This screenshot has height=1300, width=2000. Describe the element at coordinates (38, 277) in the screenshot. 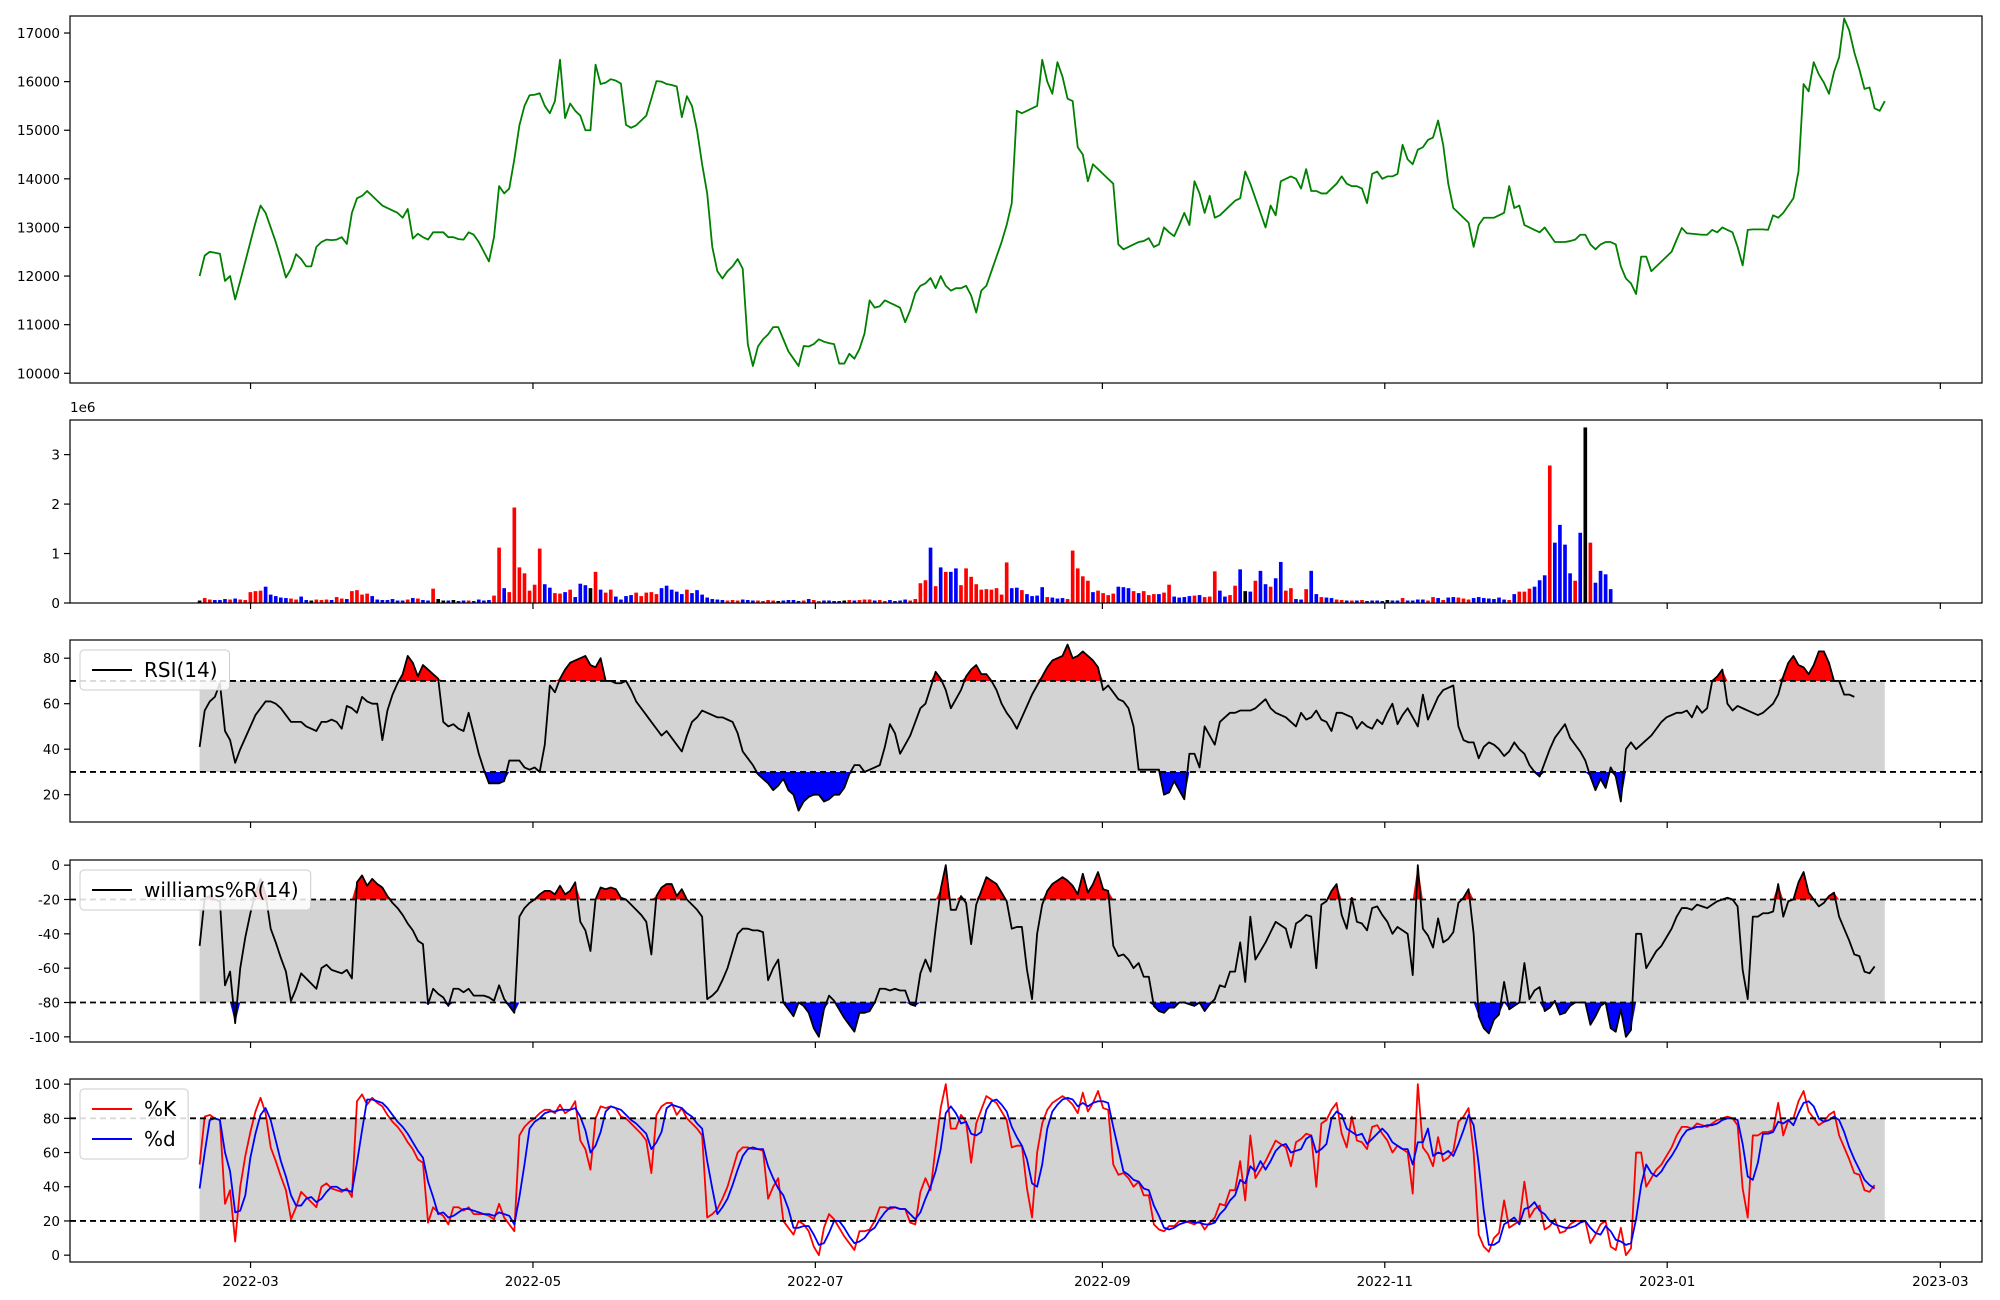

I see `y-tick-label: 12000` at that location.